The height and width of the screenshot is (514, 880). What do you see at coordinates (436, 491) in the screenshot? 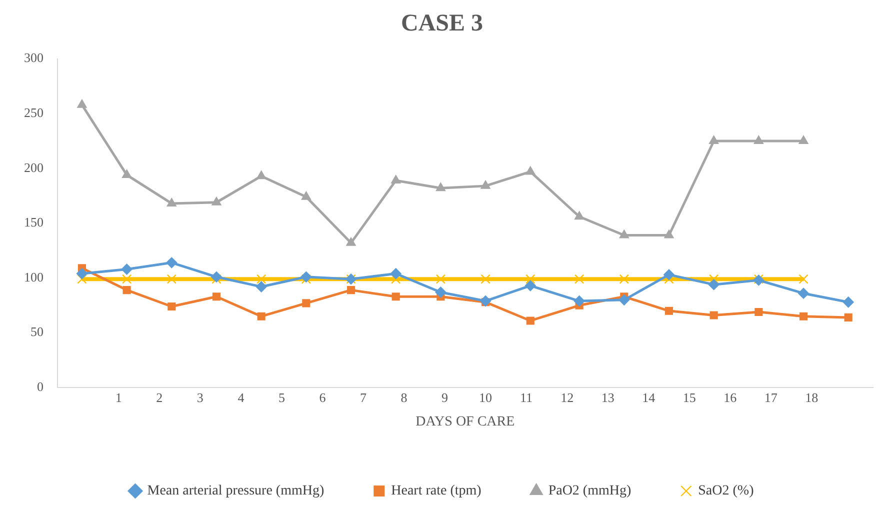
I see `legend-label: Heart rate (tpm)` at bounding box center [436, 491].